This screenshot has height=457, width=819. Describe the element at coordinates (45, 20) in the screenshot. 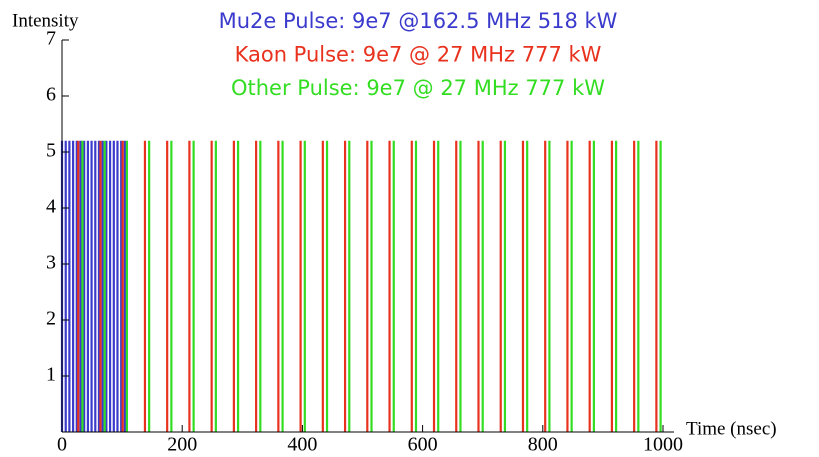

I see `y-axis-label: Intensity` at that location.